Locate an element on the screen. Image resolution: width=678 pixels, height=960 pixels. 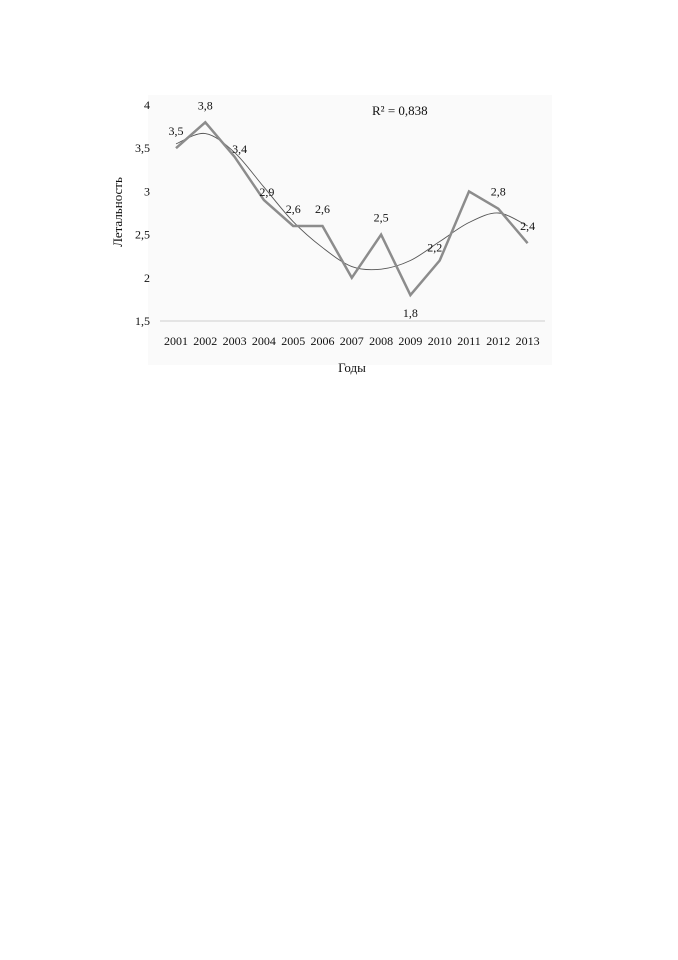
data-label: 2,5 is located at coordinates (381, 218).